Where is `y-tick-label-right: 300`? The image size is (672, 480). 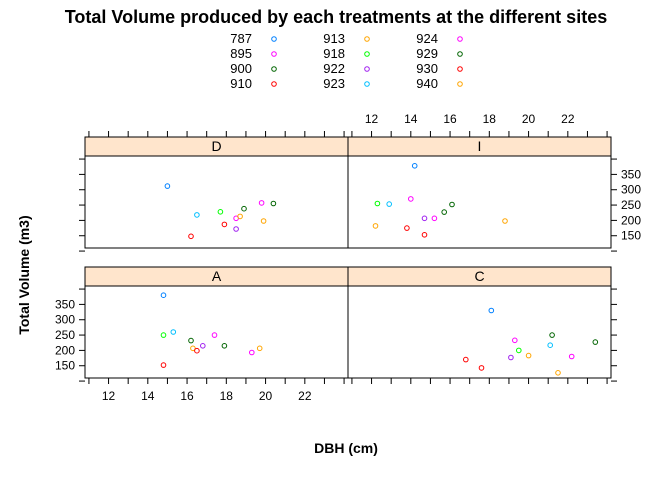
y-tick-label-right: 300 is located at coordinates (631, 190).